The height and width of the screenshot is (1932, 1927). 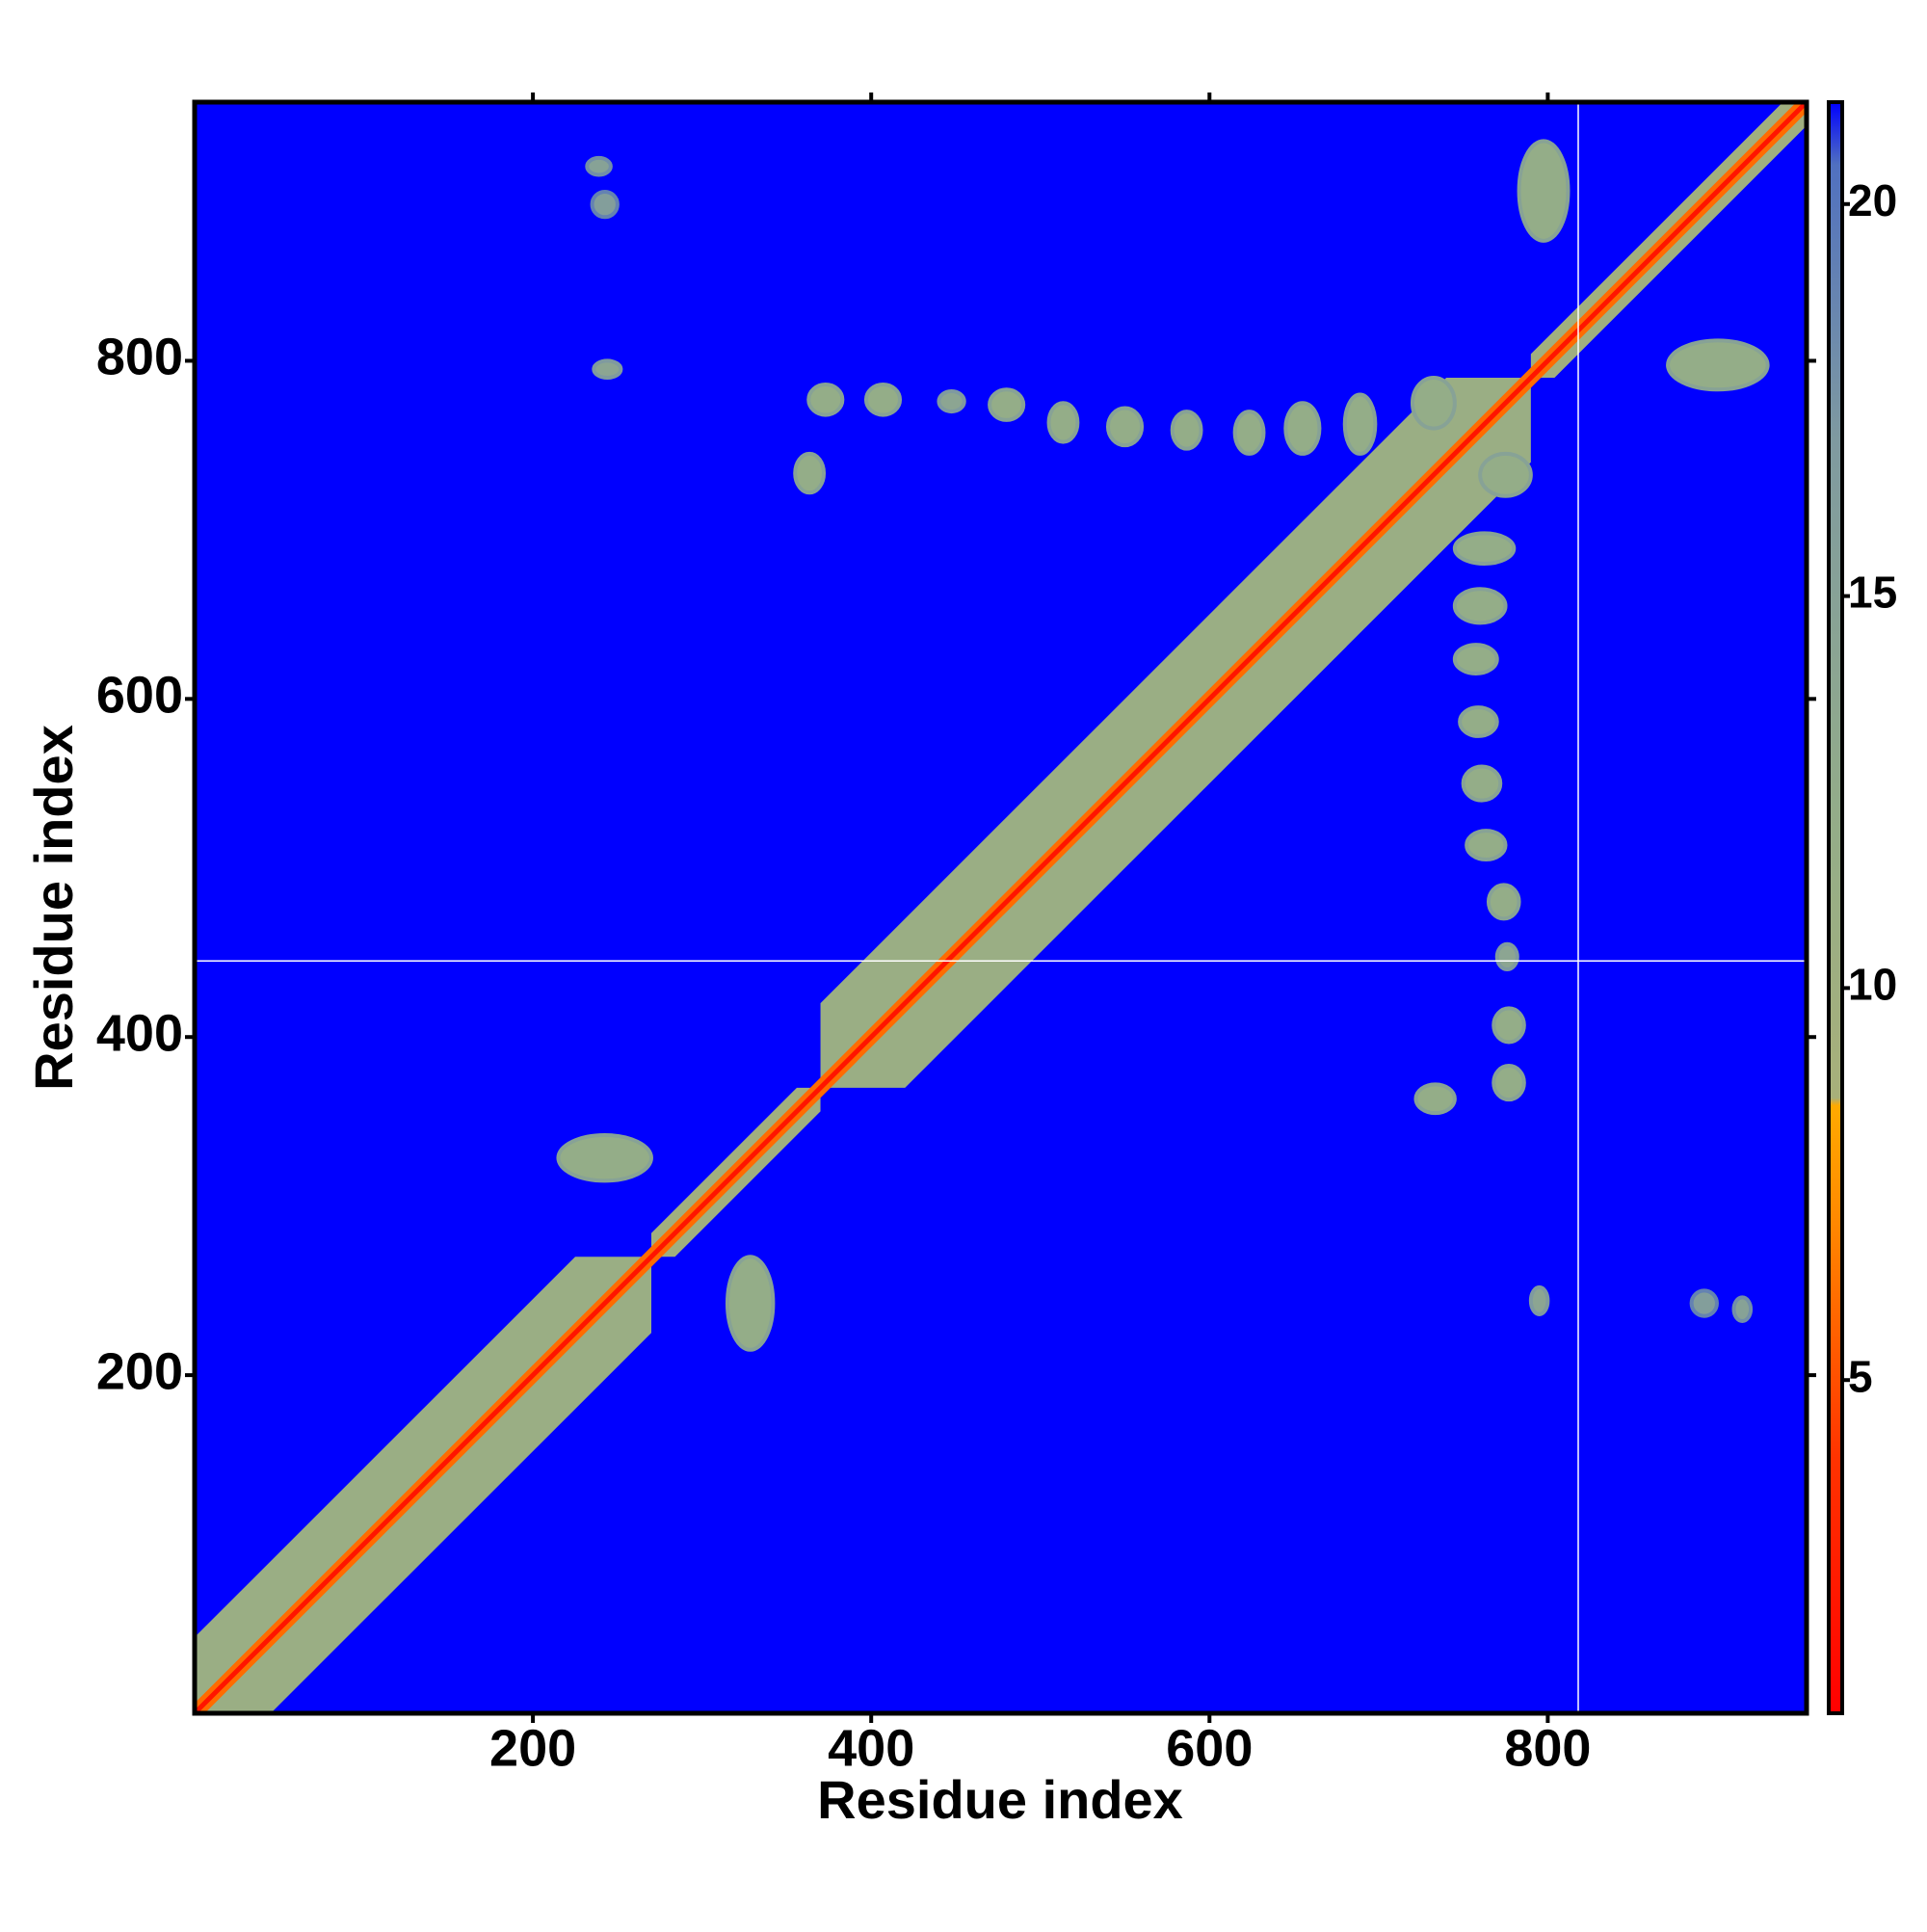 I want to click on y-tick-label: 600, so click(x=139, y=696).